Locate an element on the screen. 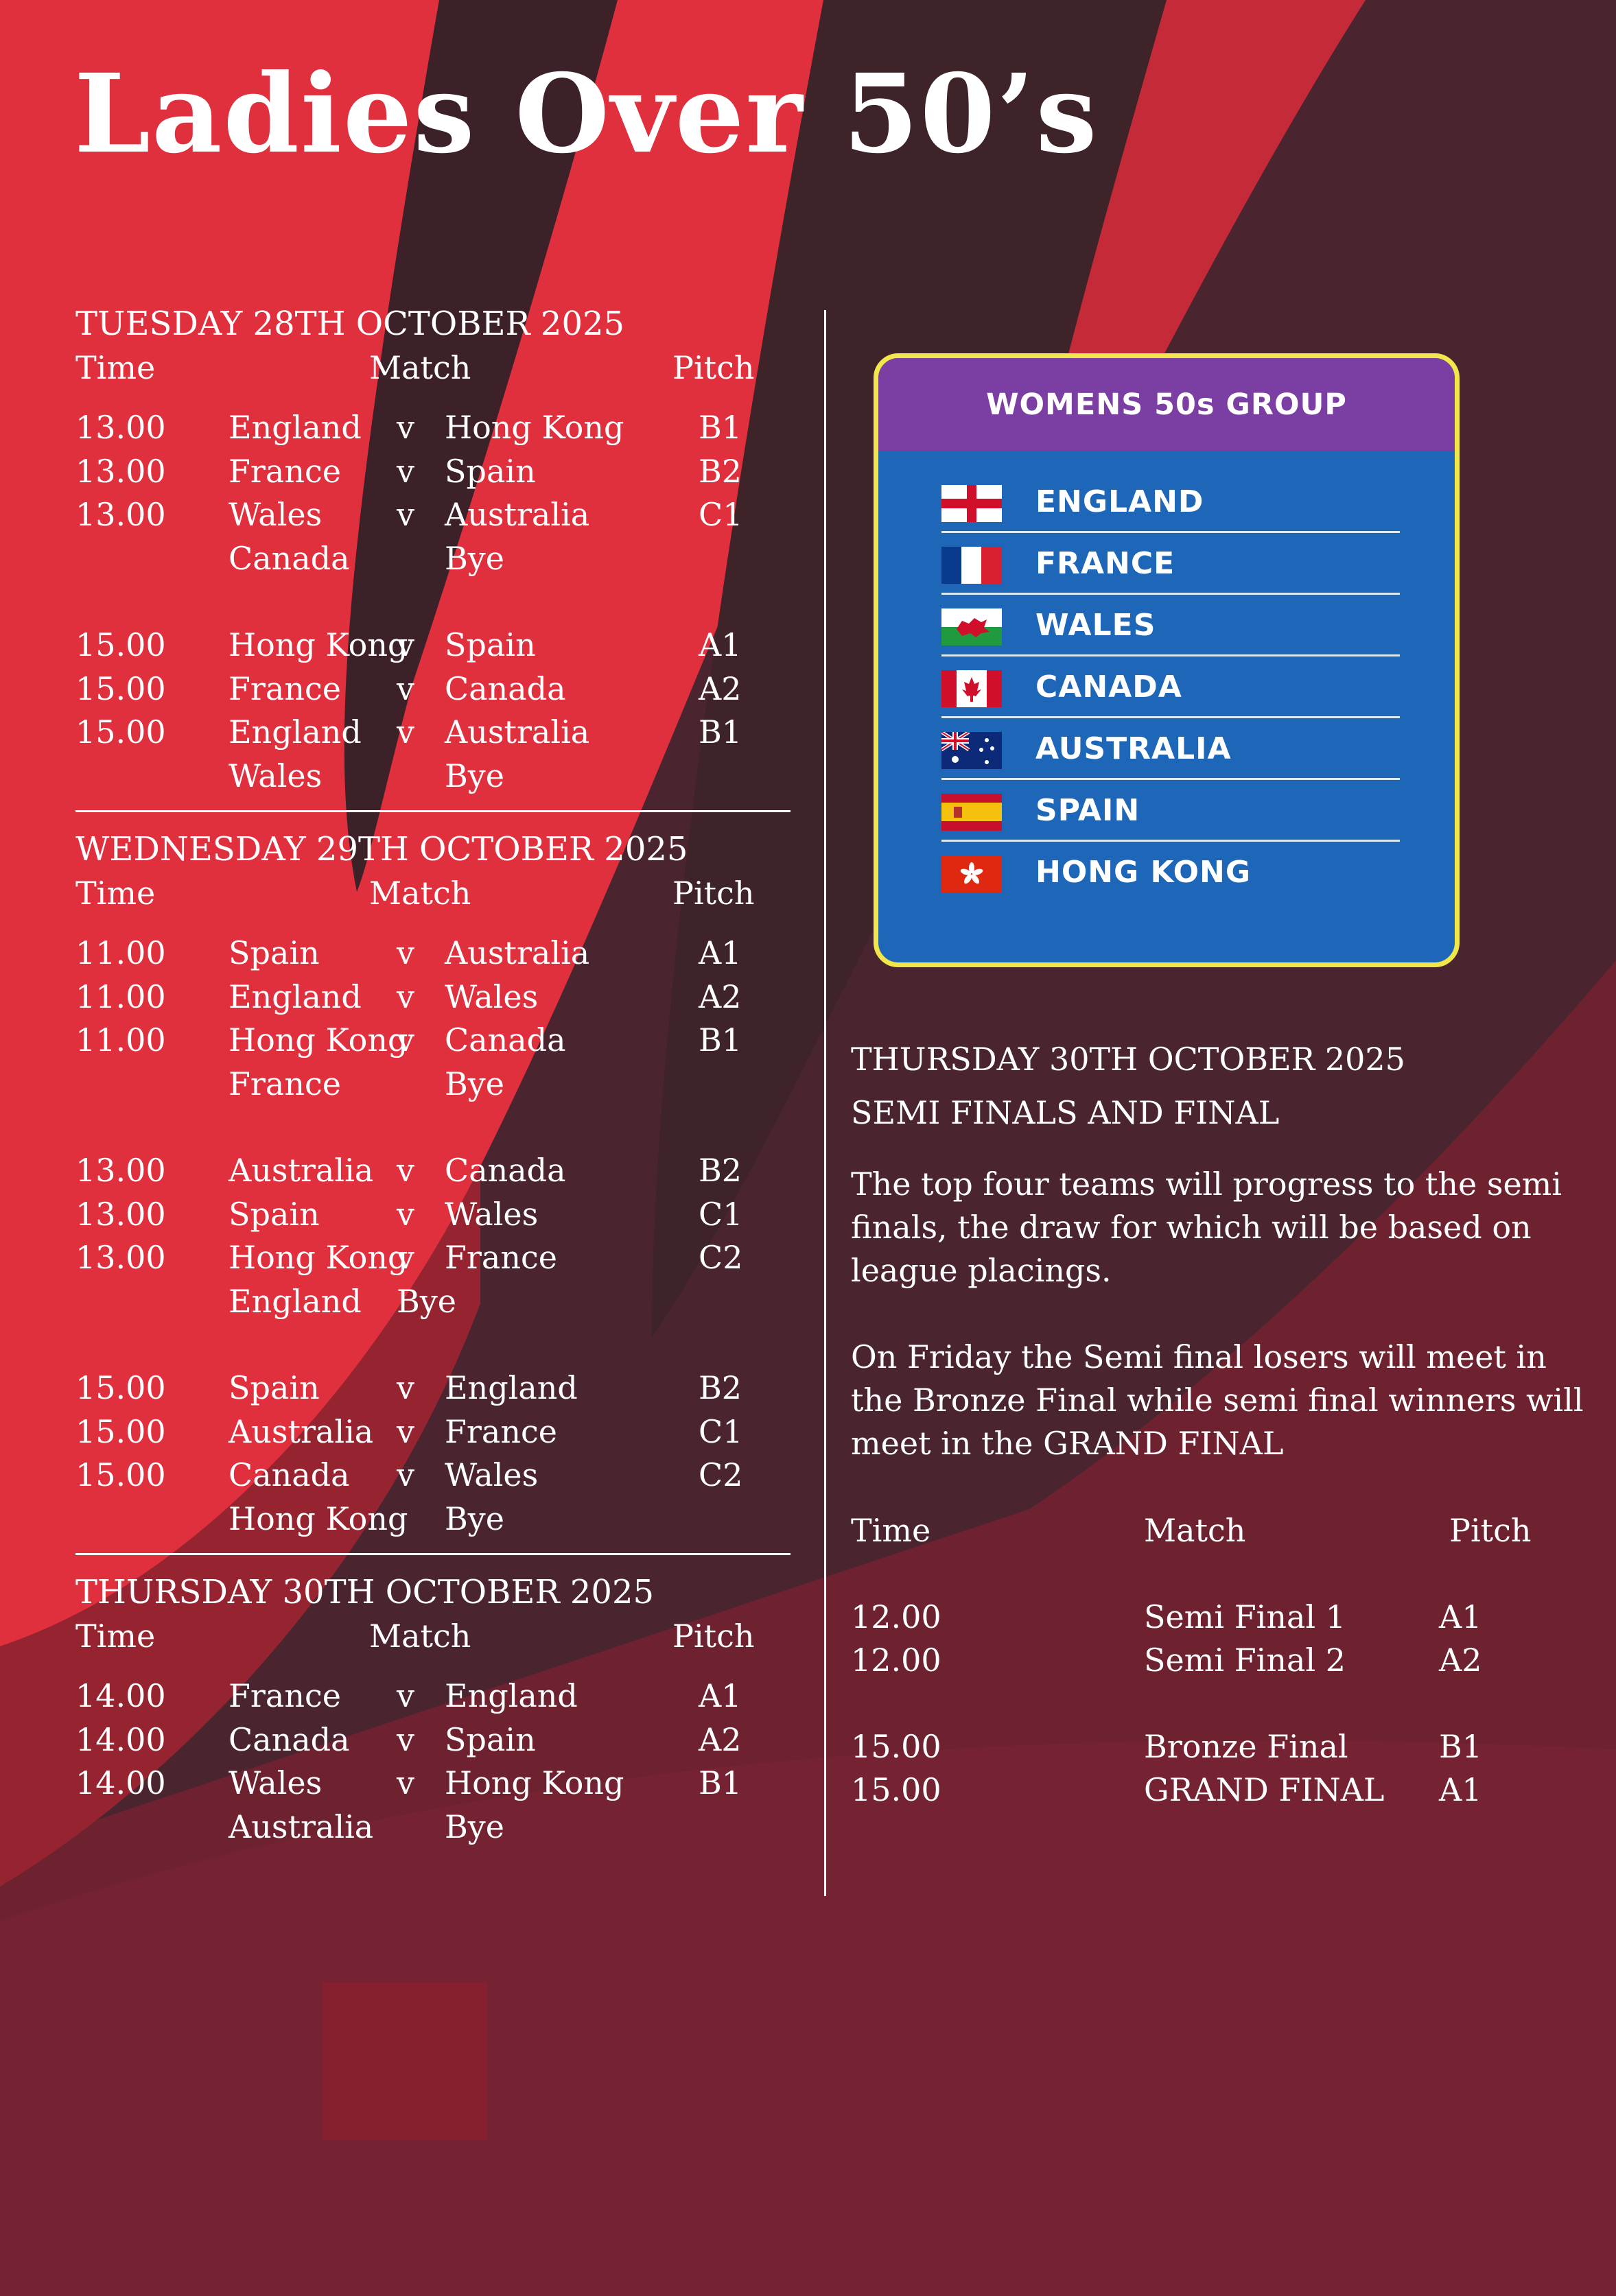  fixture-row: 13.00 Hong Kong v France C2 is located at coordinates (434, 1258).